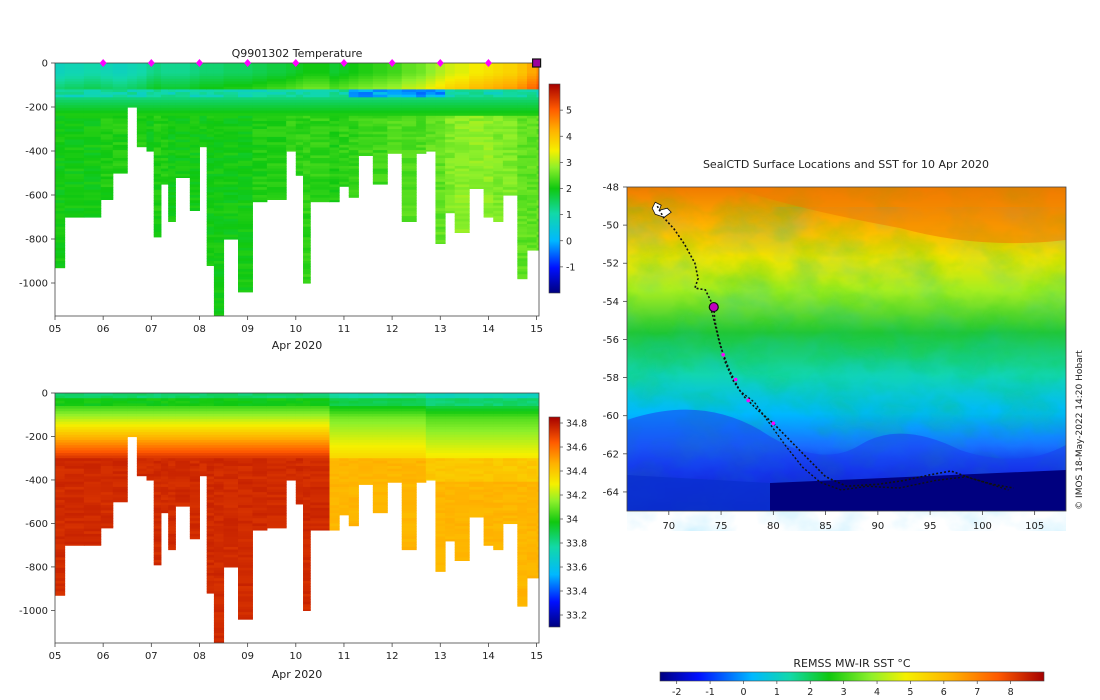 This screenshot has height=700, width=1100. I want to click on colorbar-tick-label: -1, so click(570, 267).